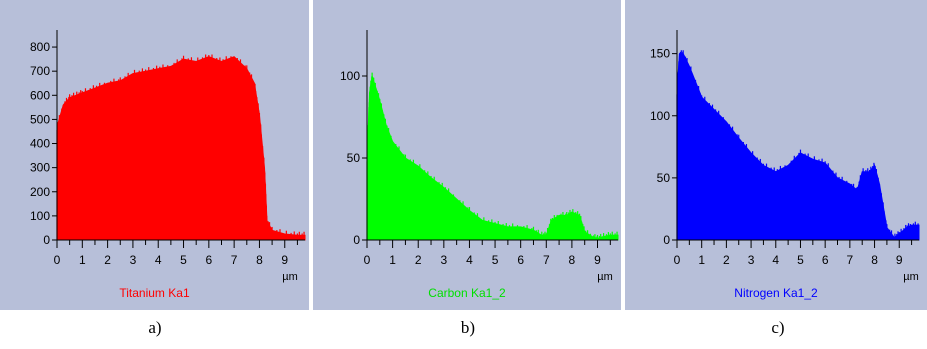  What do you see at coordinates (660, 116) in the screenshot?
I see `nitrogen-y-tick-label: 100` at bounding box center [660, 116].